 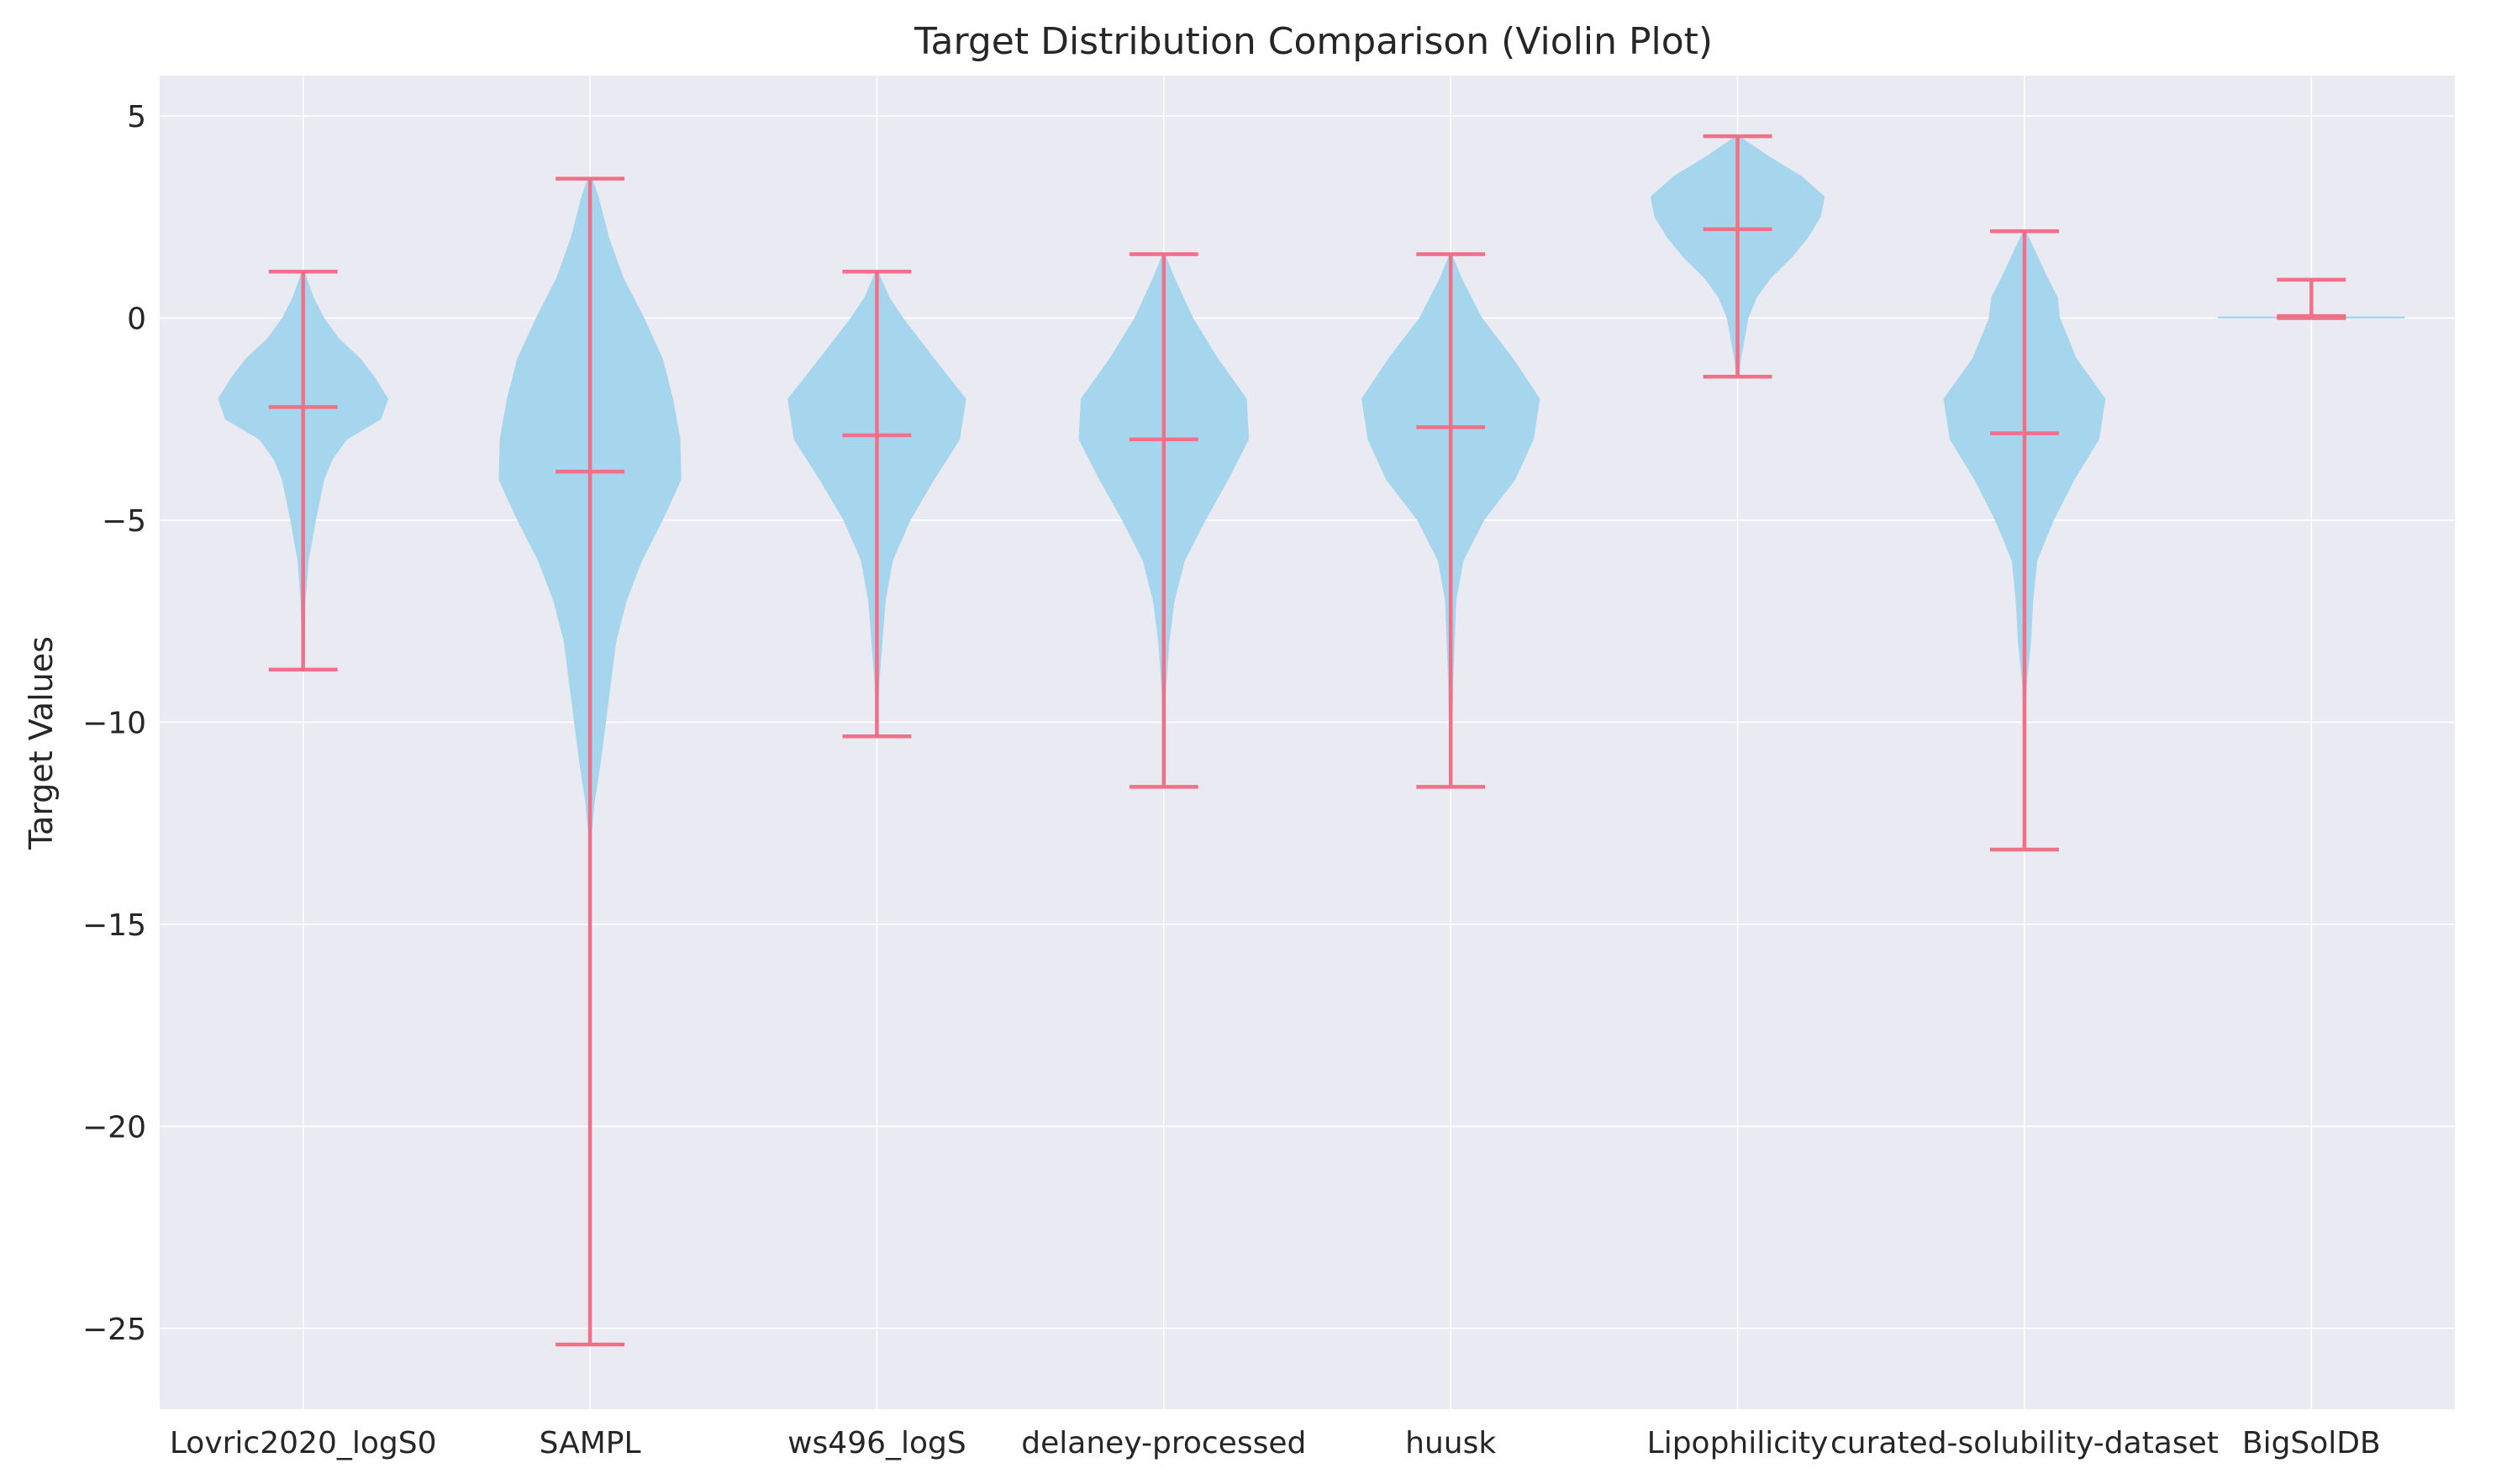 What do you see at coordinates (124, 522) in the screenshot?
I see `y-tick-label: −5` at bounding box center [124, 522].